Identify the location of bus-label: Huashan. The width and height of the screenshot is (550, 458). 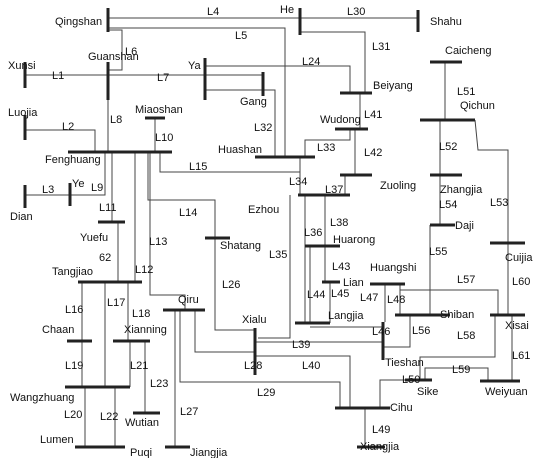
(240, 150).